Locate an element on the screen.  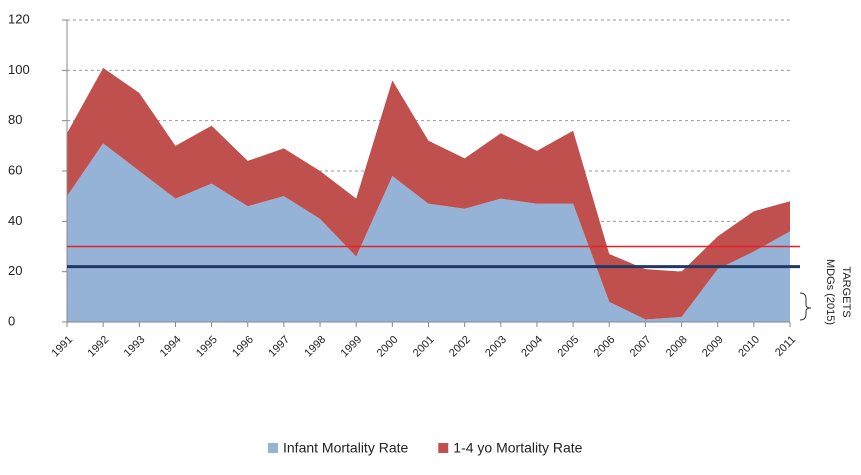
y-tick-label: 100 is located at coordinates (19, 69).